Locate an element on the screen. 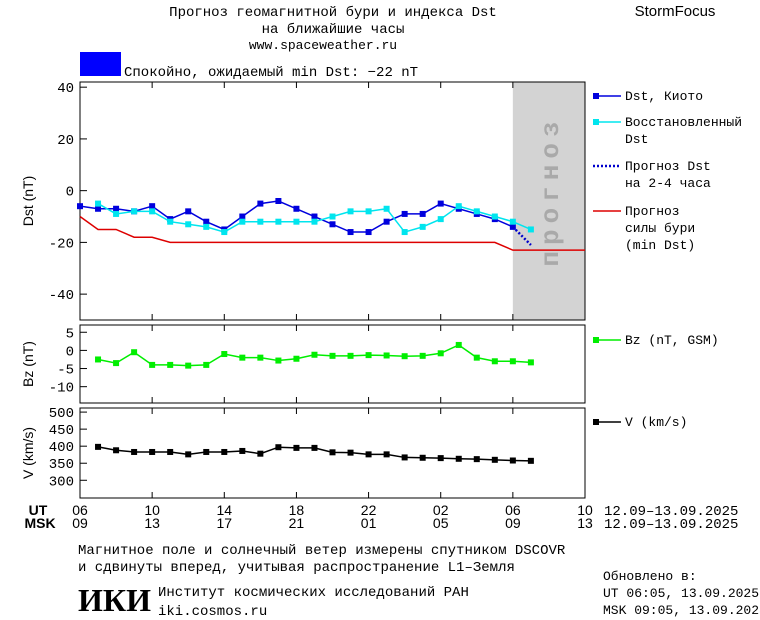  x-tick-label: 10 is located at coordinates (152, 510).